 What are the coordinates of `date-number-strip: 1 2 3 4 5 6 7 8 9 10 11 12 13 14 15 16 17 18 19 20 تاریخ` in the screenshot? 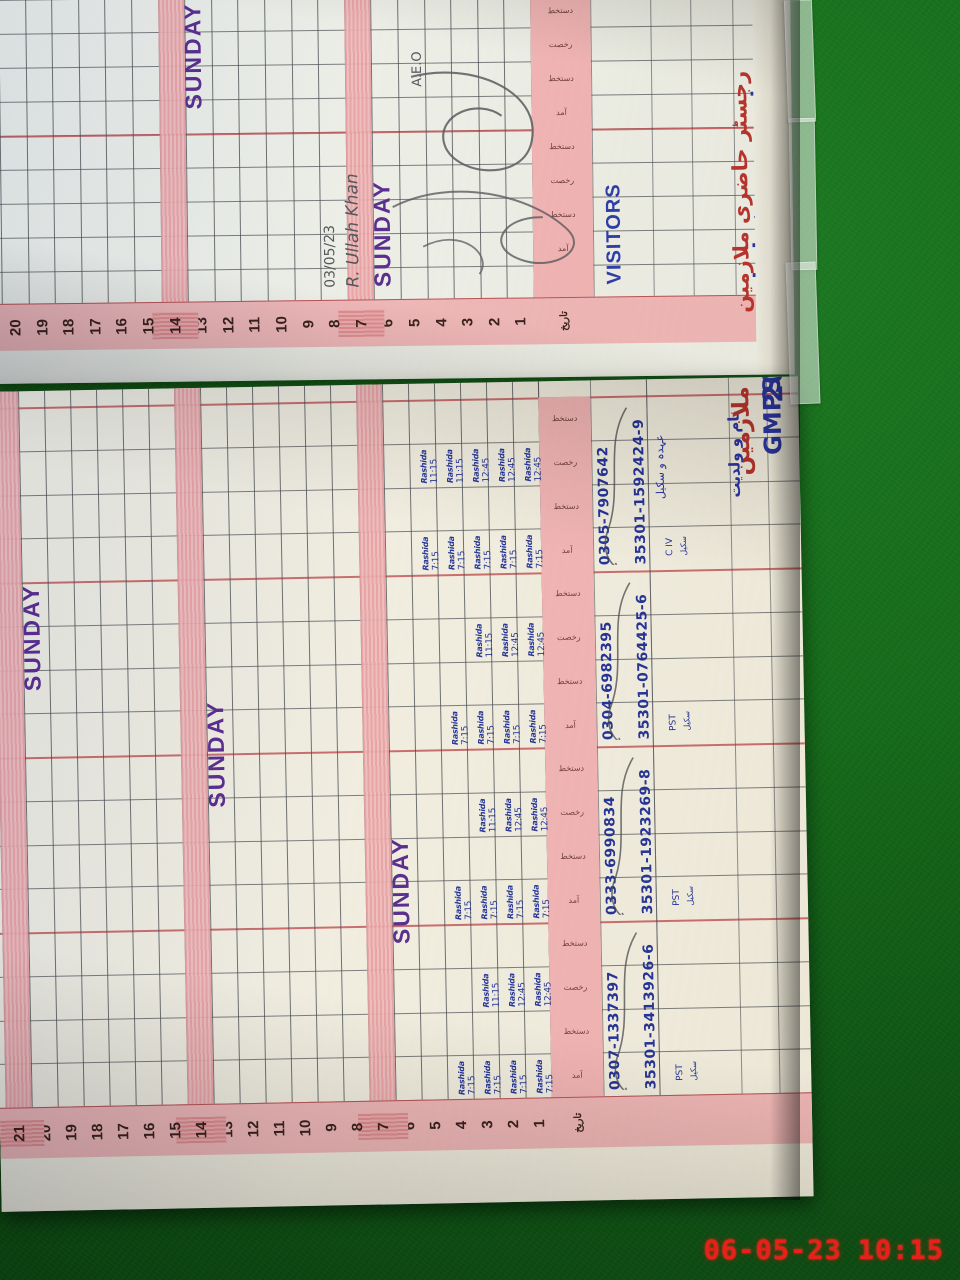 It's located at (397, 322).